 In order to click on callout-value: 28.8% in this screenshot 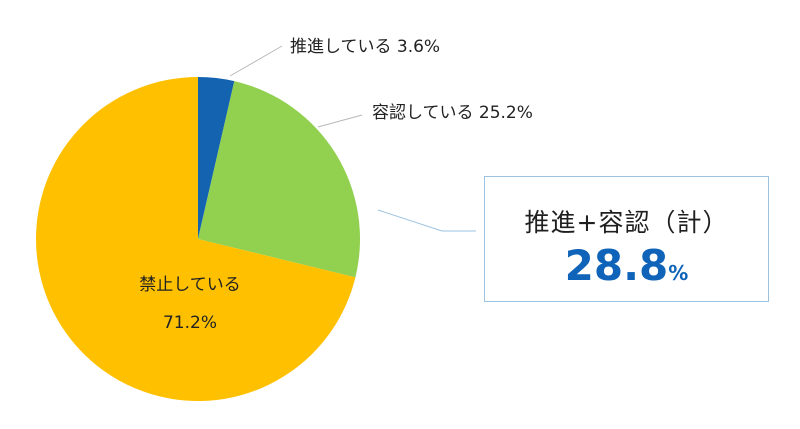, I will do `click(626, 265)`.